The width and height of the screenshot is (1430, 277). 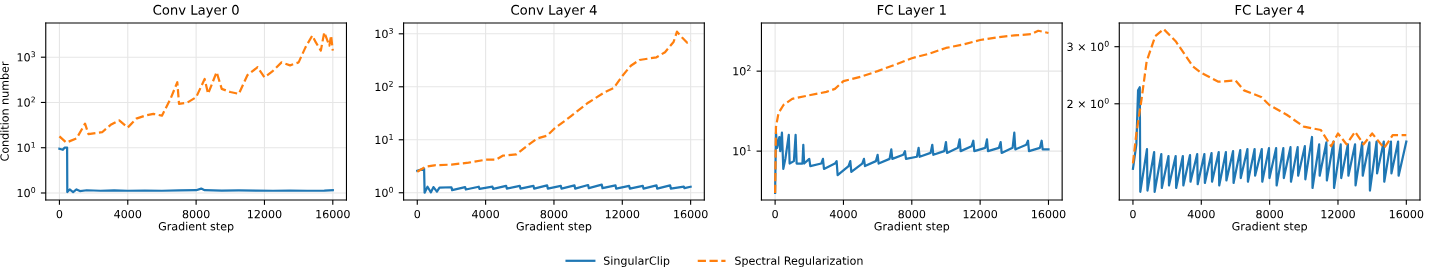 I want to click on y-axis-title: Condition number, so click(x=4, y=111).